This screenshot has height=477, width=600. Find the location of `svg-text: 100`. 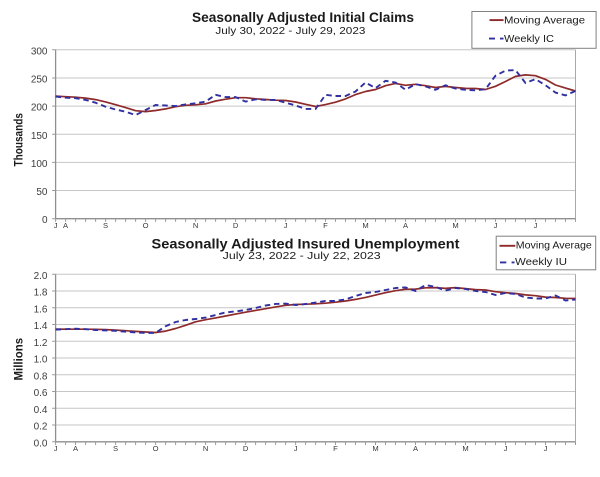

svg-text: 100 is located at coordinates (39, 164).